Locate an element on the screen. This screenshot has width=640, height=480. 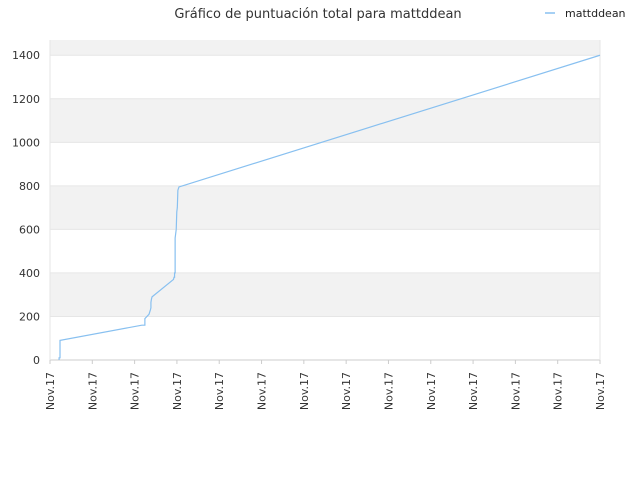
y-tick-label: 0 is located at coordinates (36, 360).